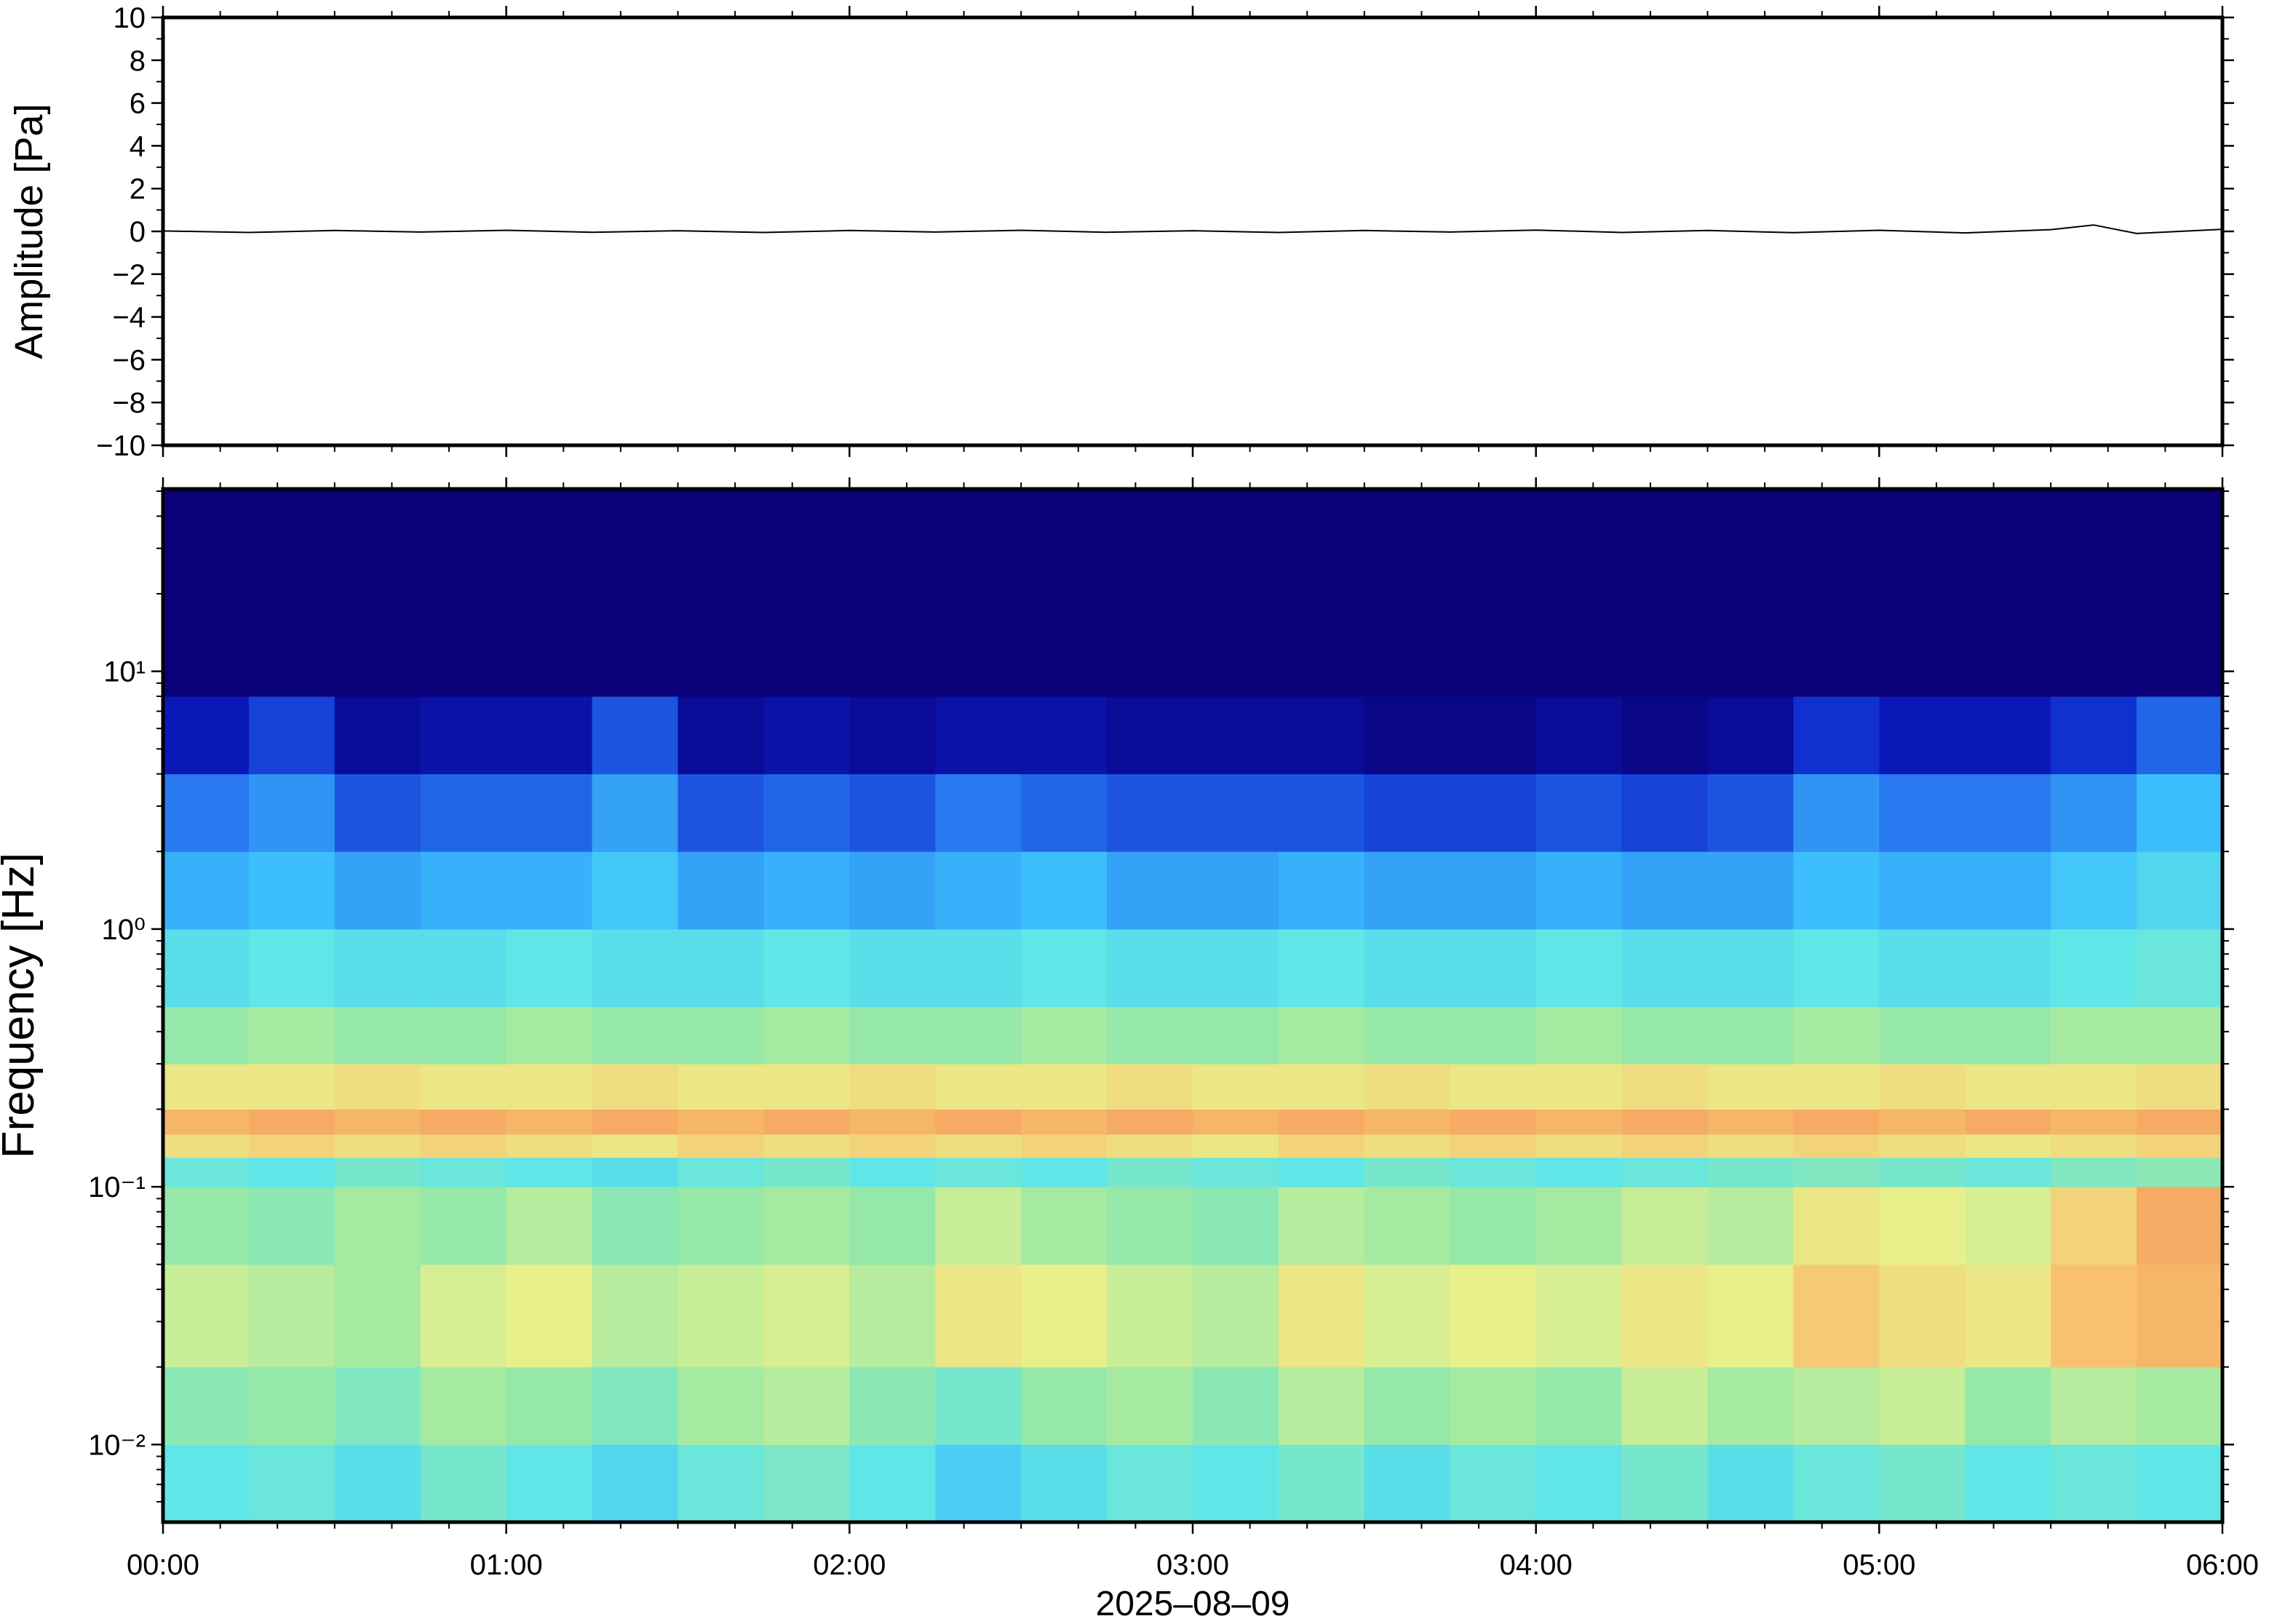  What do you see at coordinates (29, 231) in the screenshot?
I see `y-axis-label: Amplitude [Pa]` at bounding box center [29, 231].